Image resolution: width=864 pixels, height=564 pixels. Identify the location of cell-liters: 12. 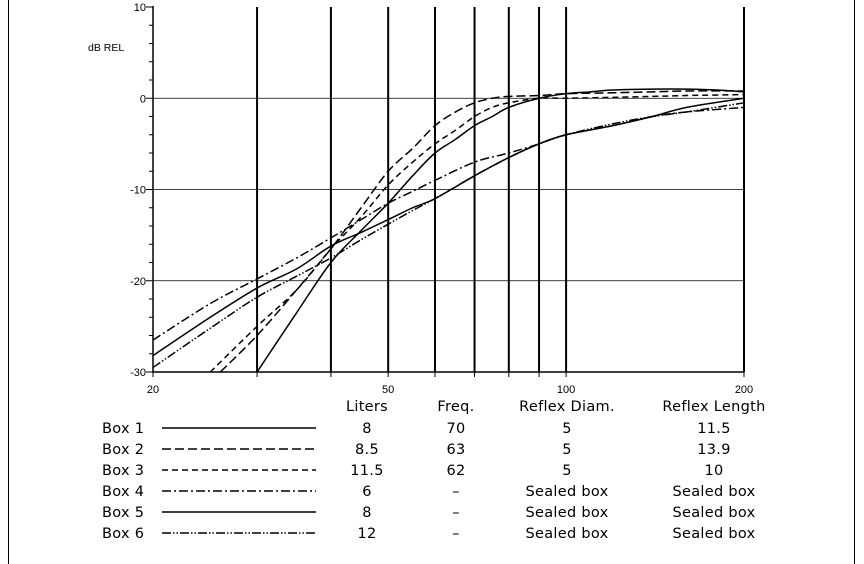
(366, 534).